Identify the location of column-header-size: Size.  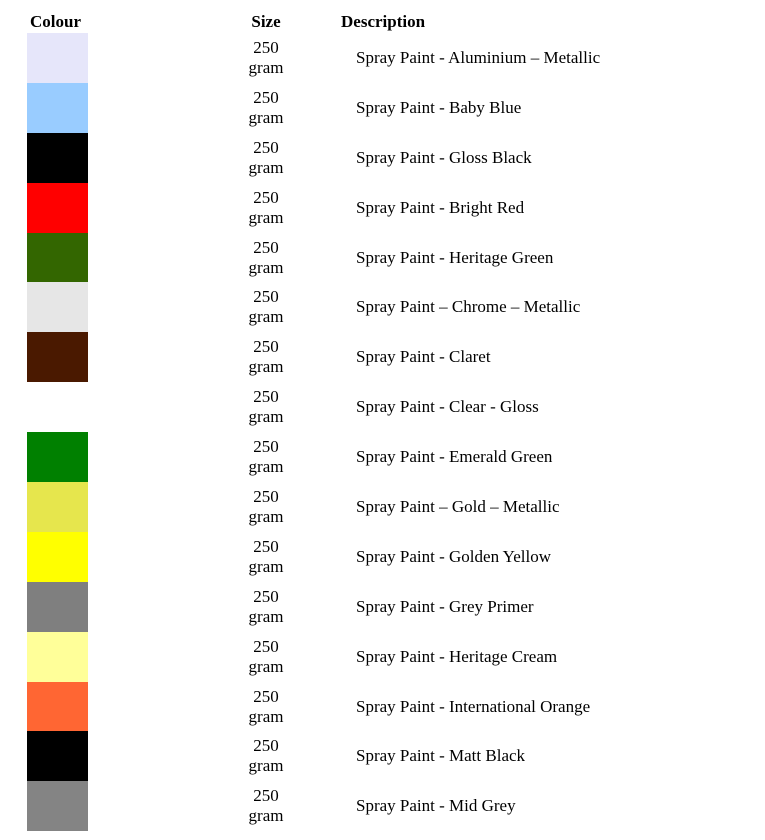
(266, 21).